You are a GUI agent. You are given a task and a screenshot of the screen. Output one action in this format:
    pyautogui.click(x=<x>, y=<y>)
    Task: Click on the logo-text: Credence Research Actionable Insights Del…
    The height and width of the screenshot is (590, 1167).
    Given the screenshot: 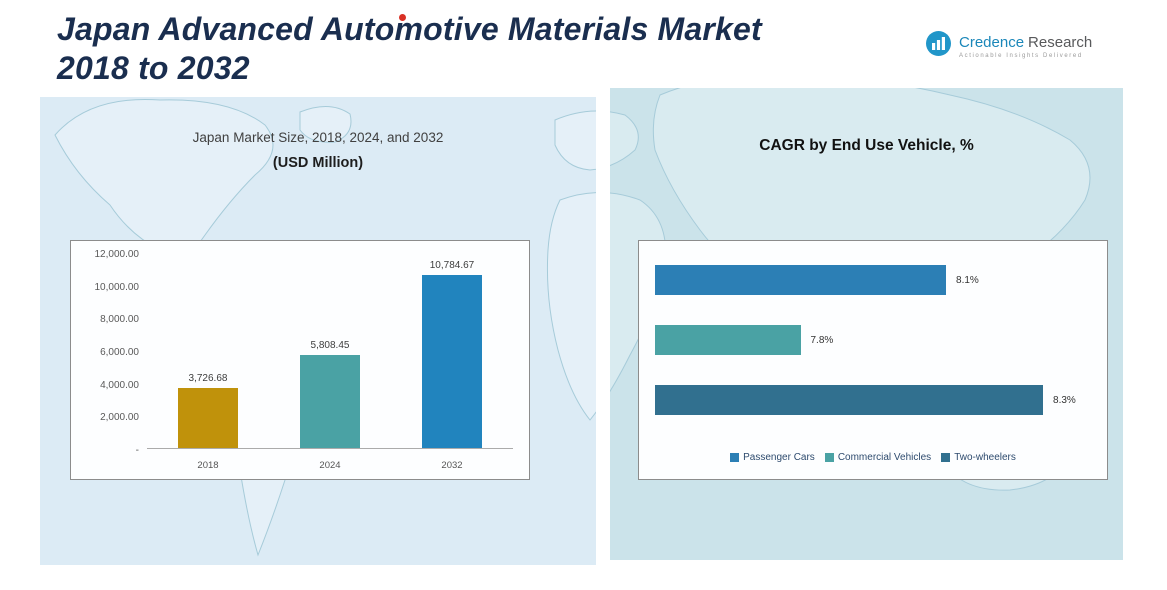 What is the action you would take?
    pyautogui.click(x=1025, y=46)
    